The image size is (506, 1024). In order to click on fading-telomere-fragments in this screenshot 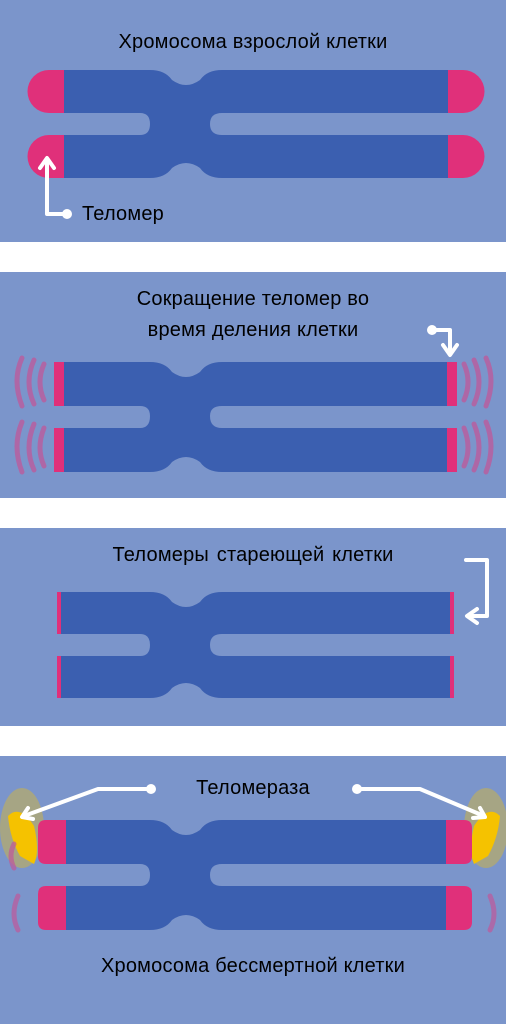, I will do `click(254, 415)`.